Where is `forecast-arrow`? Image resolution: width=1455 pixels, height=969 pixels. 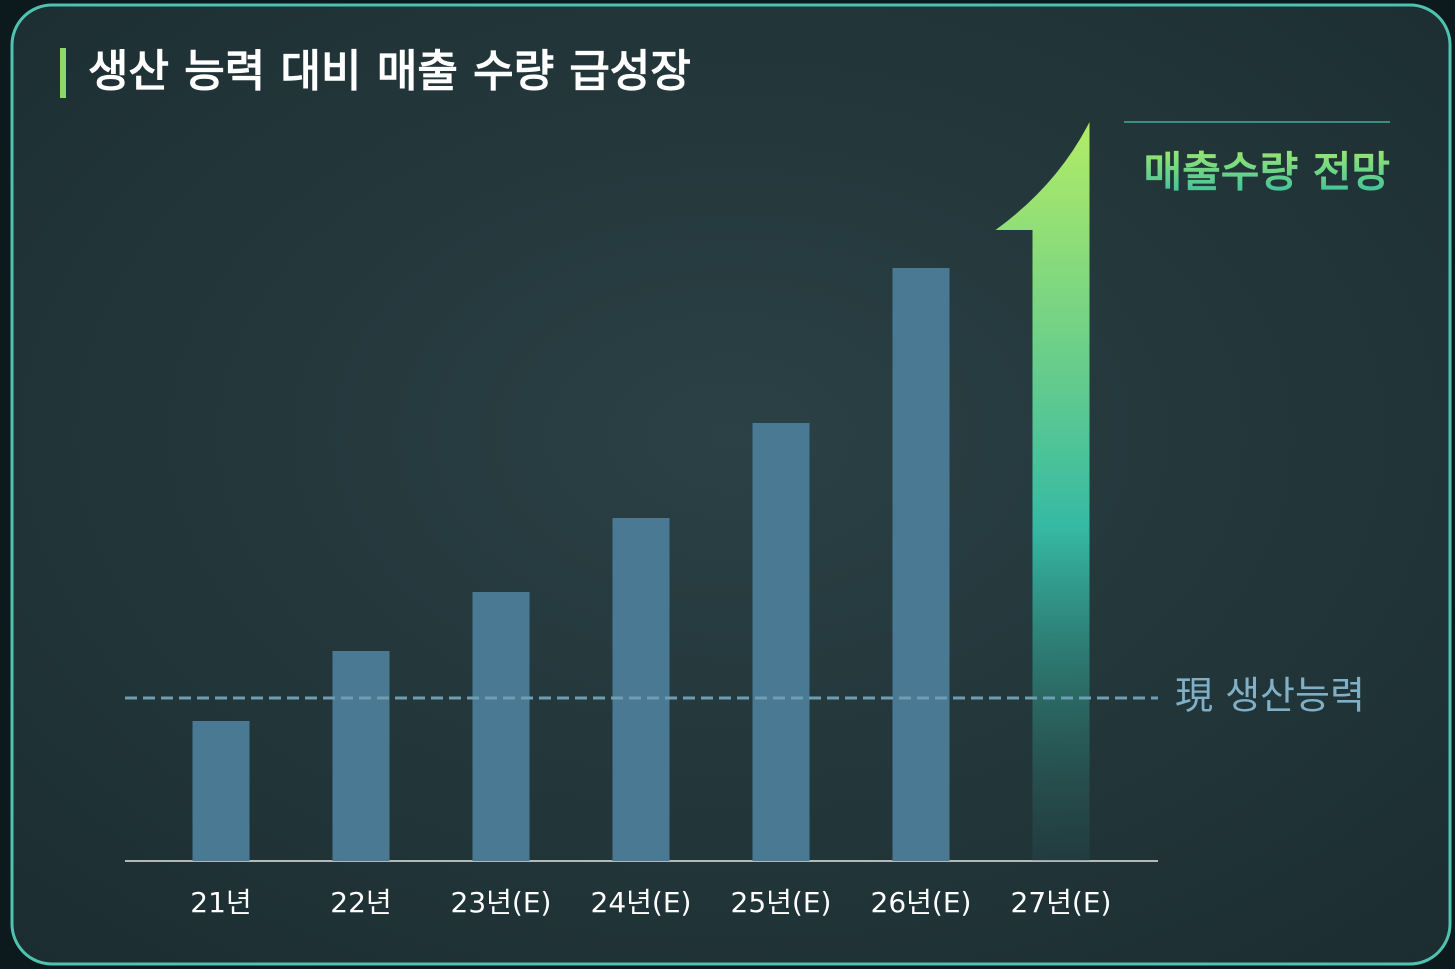
forecast-arrow is located at coordinates (1042, 491).